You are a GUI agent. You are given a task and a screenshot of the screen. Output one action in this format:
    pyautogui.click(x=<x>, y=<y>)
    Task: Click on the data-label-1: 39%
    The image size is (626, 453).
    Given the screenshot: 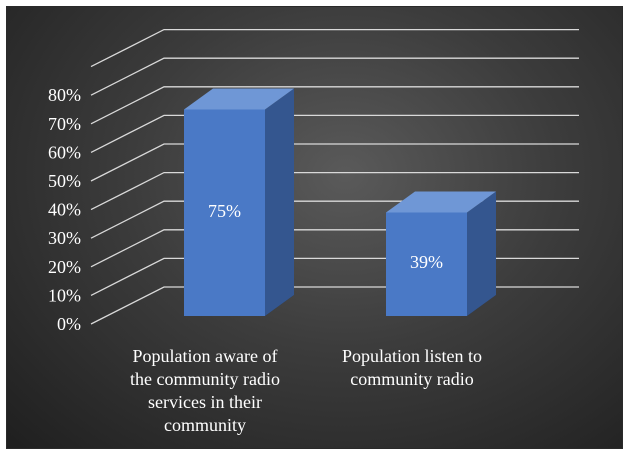 What is the action you would take?
    pyautogui.click(x=426, y=262)
    